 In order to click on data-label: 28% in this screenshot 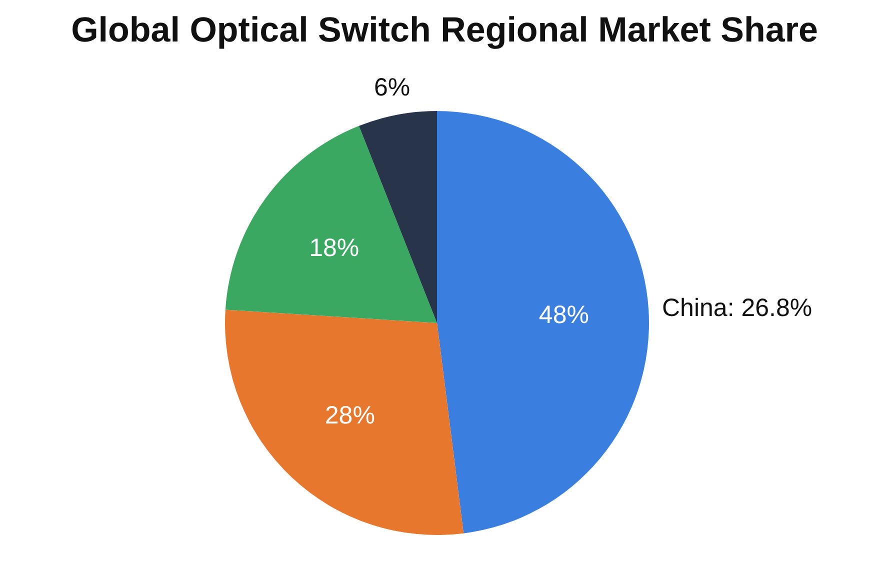, I will do `click(349, 416)`.